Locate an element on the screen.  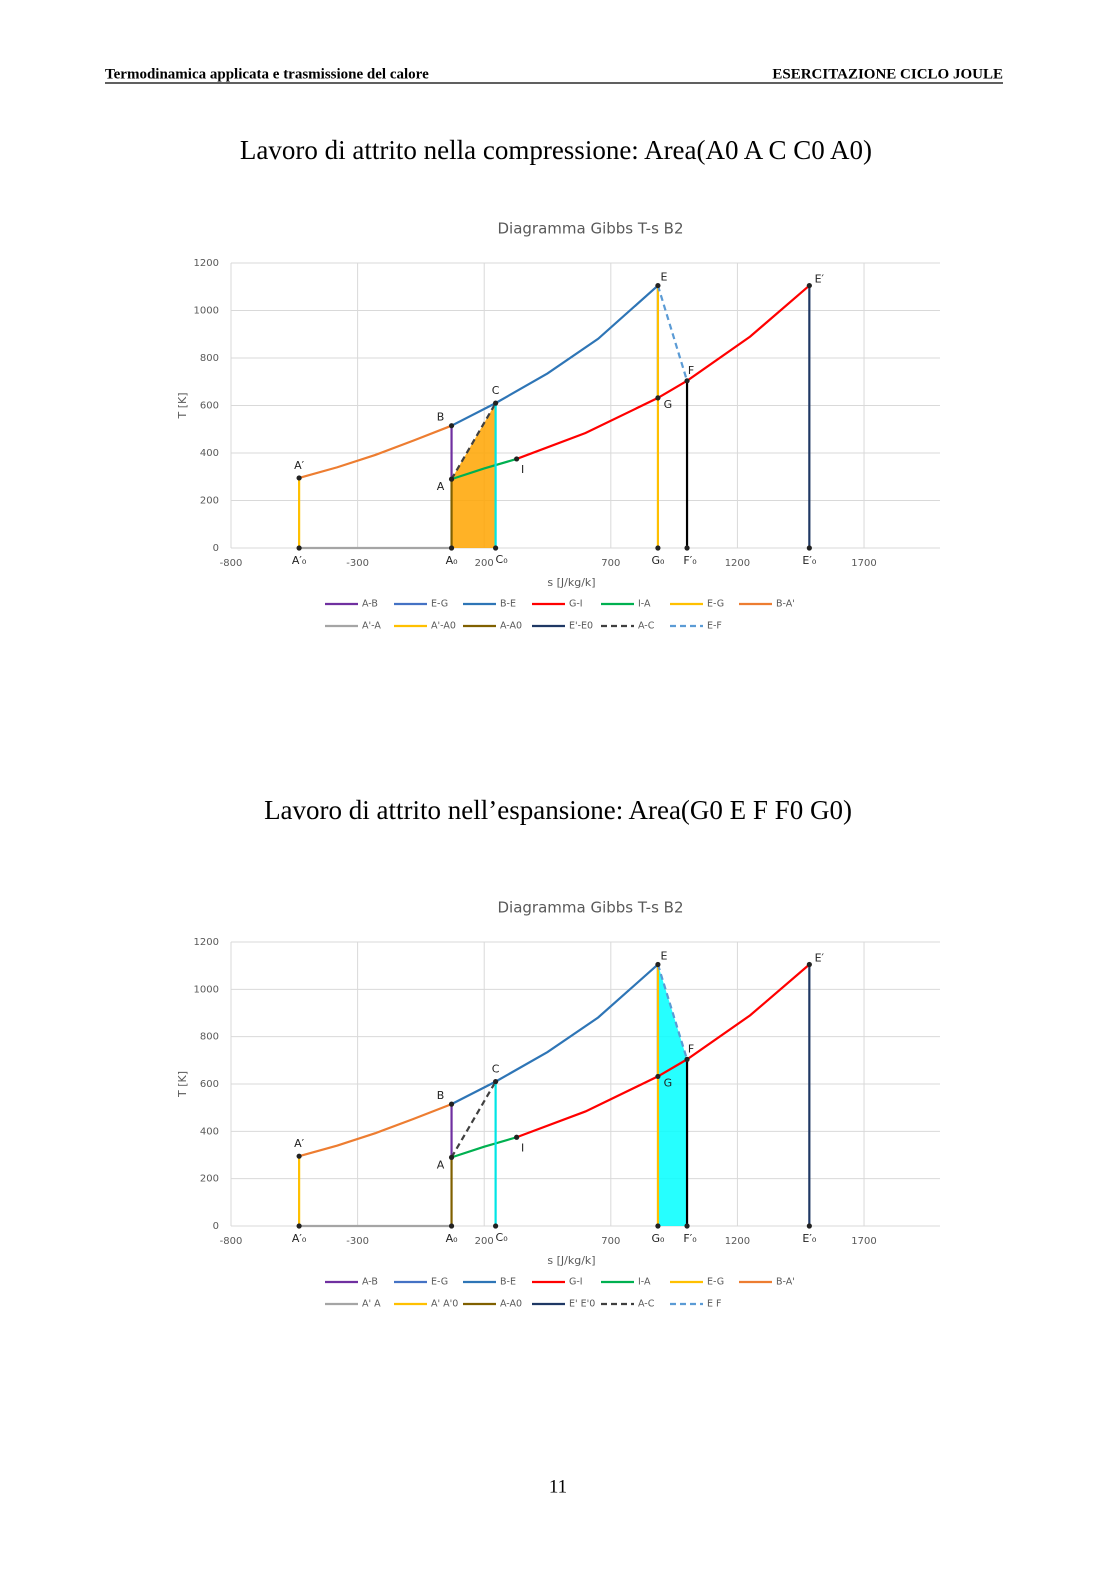
point-label: G is located at coordinates (668, 1082).